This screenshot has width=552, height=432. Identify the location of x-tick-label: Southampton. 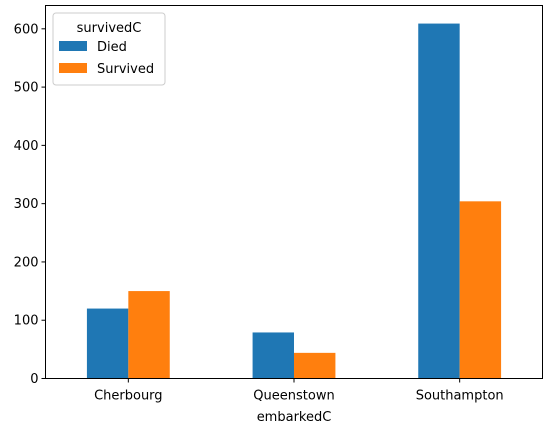
(460, 396).